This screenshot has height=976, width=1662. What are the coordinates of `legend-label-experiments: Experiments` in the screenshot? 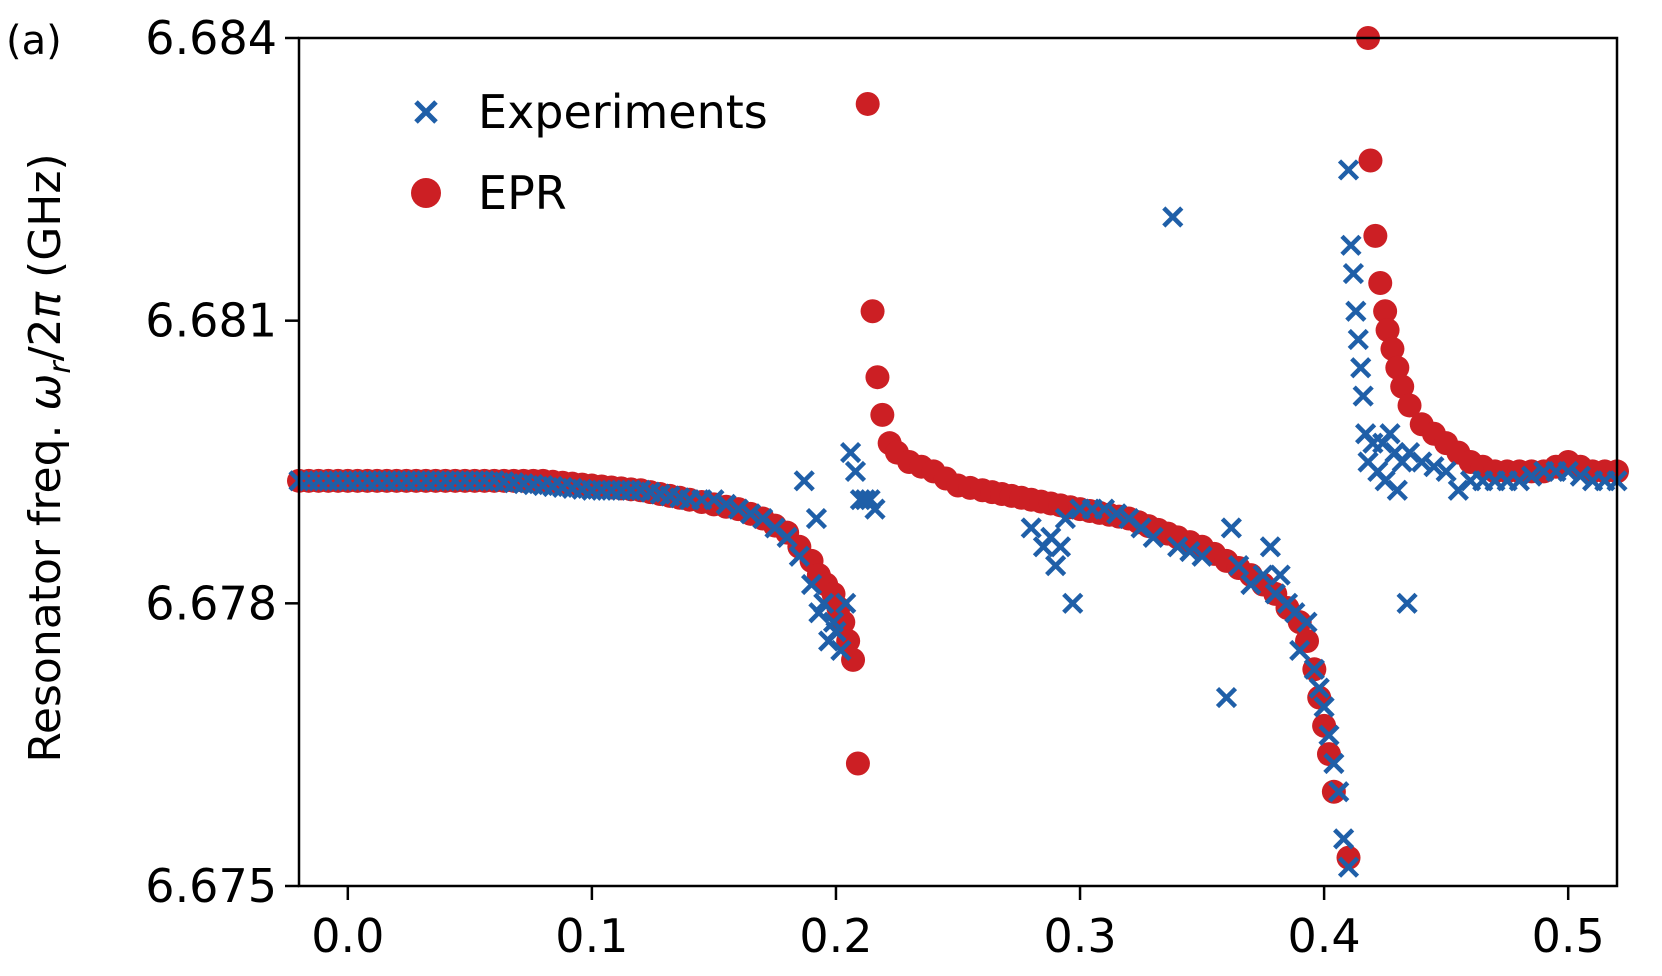 It's located at (623, 112).